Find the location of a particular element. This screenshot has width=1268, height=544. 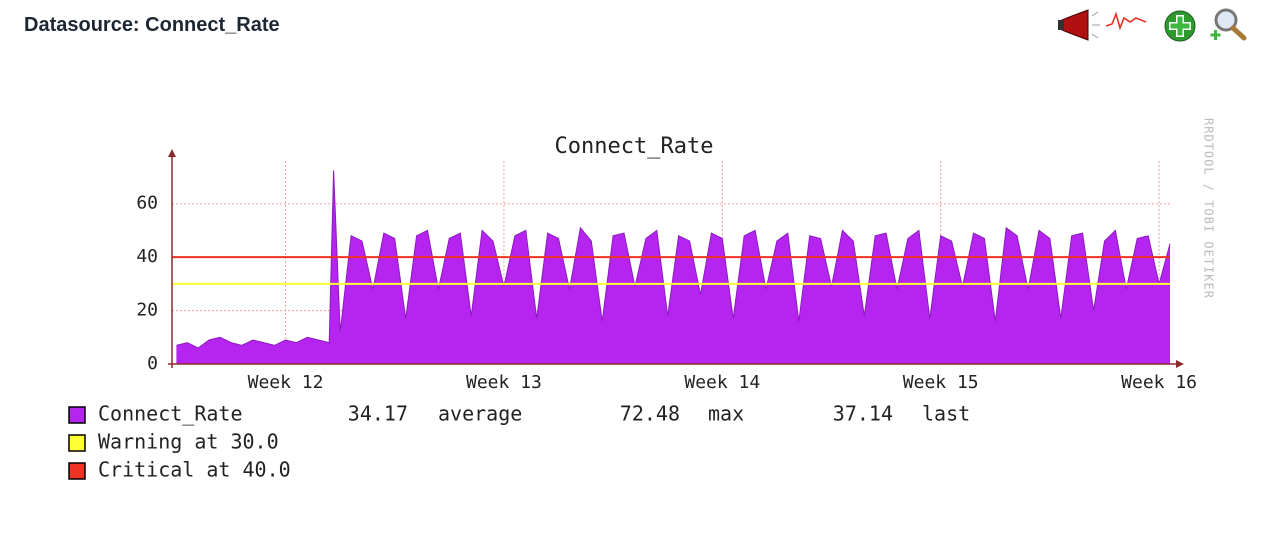

alert-icon is located at coordinates (1079, 25).